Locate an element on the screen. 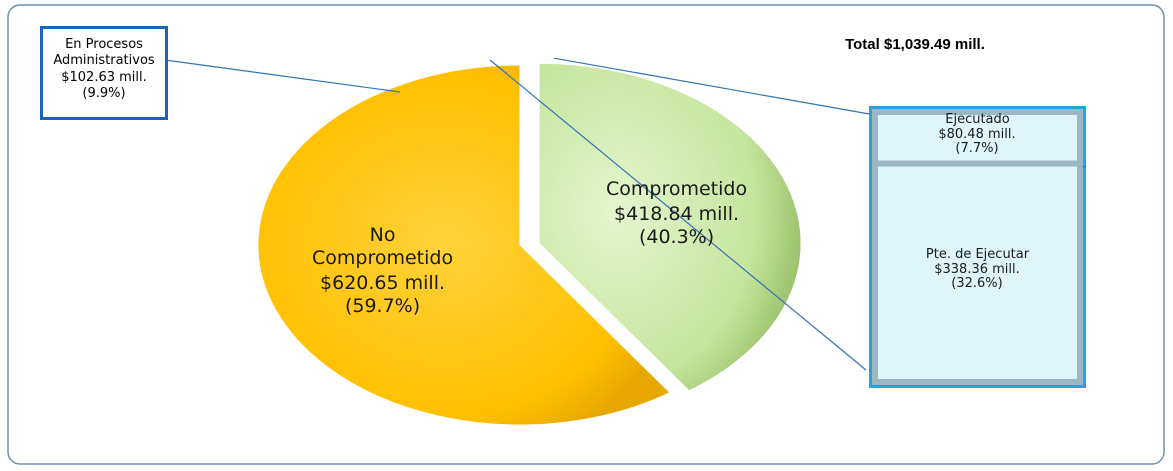  chart-title: Total $1,039.49 mill. is located at coordinates (915, 44).